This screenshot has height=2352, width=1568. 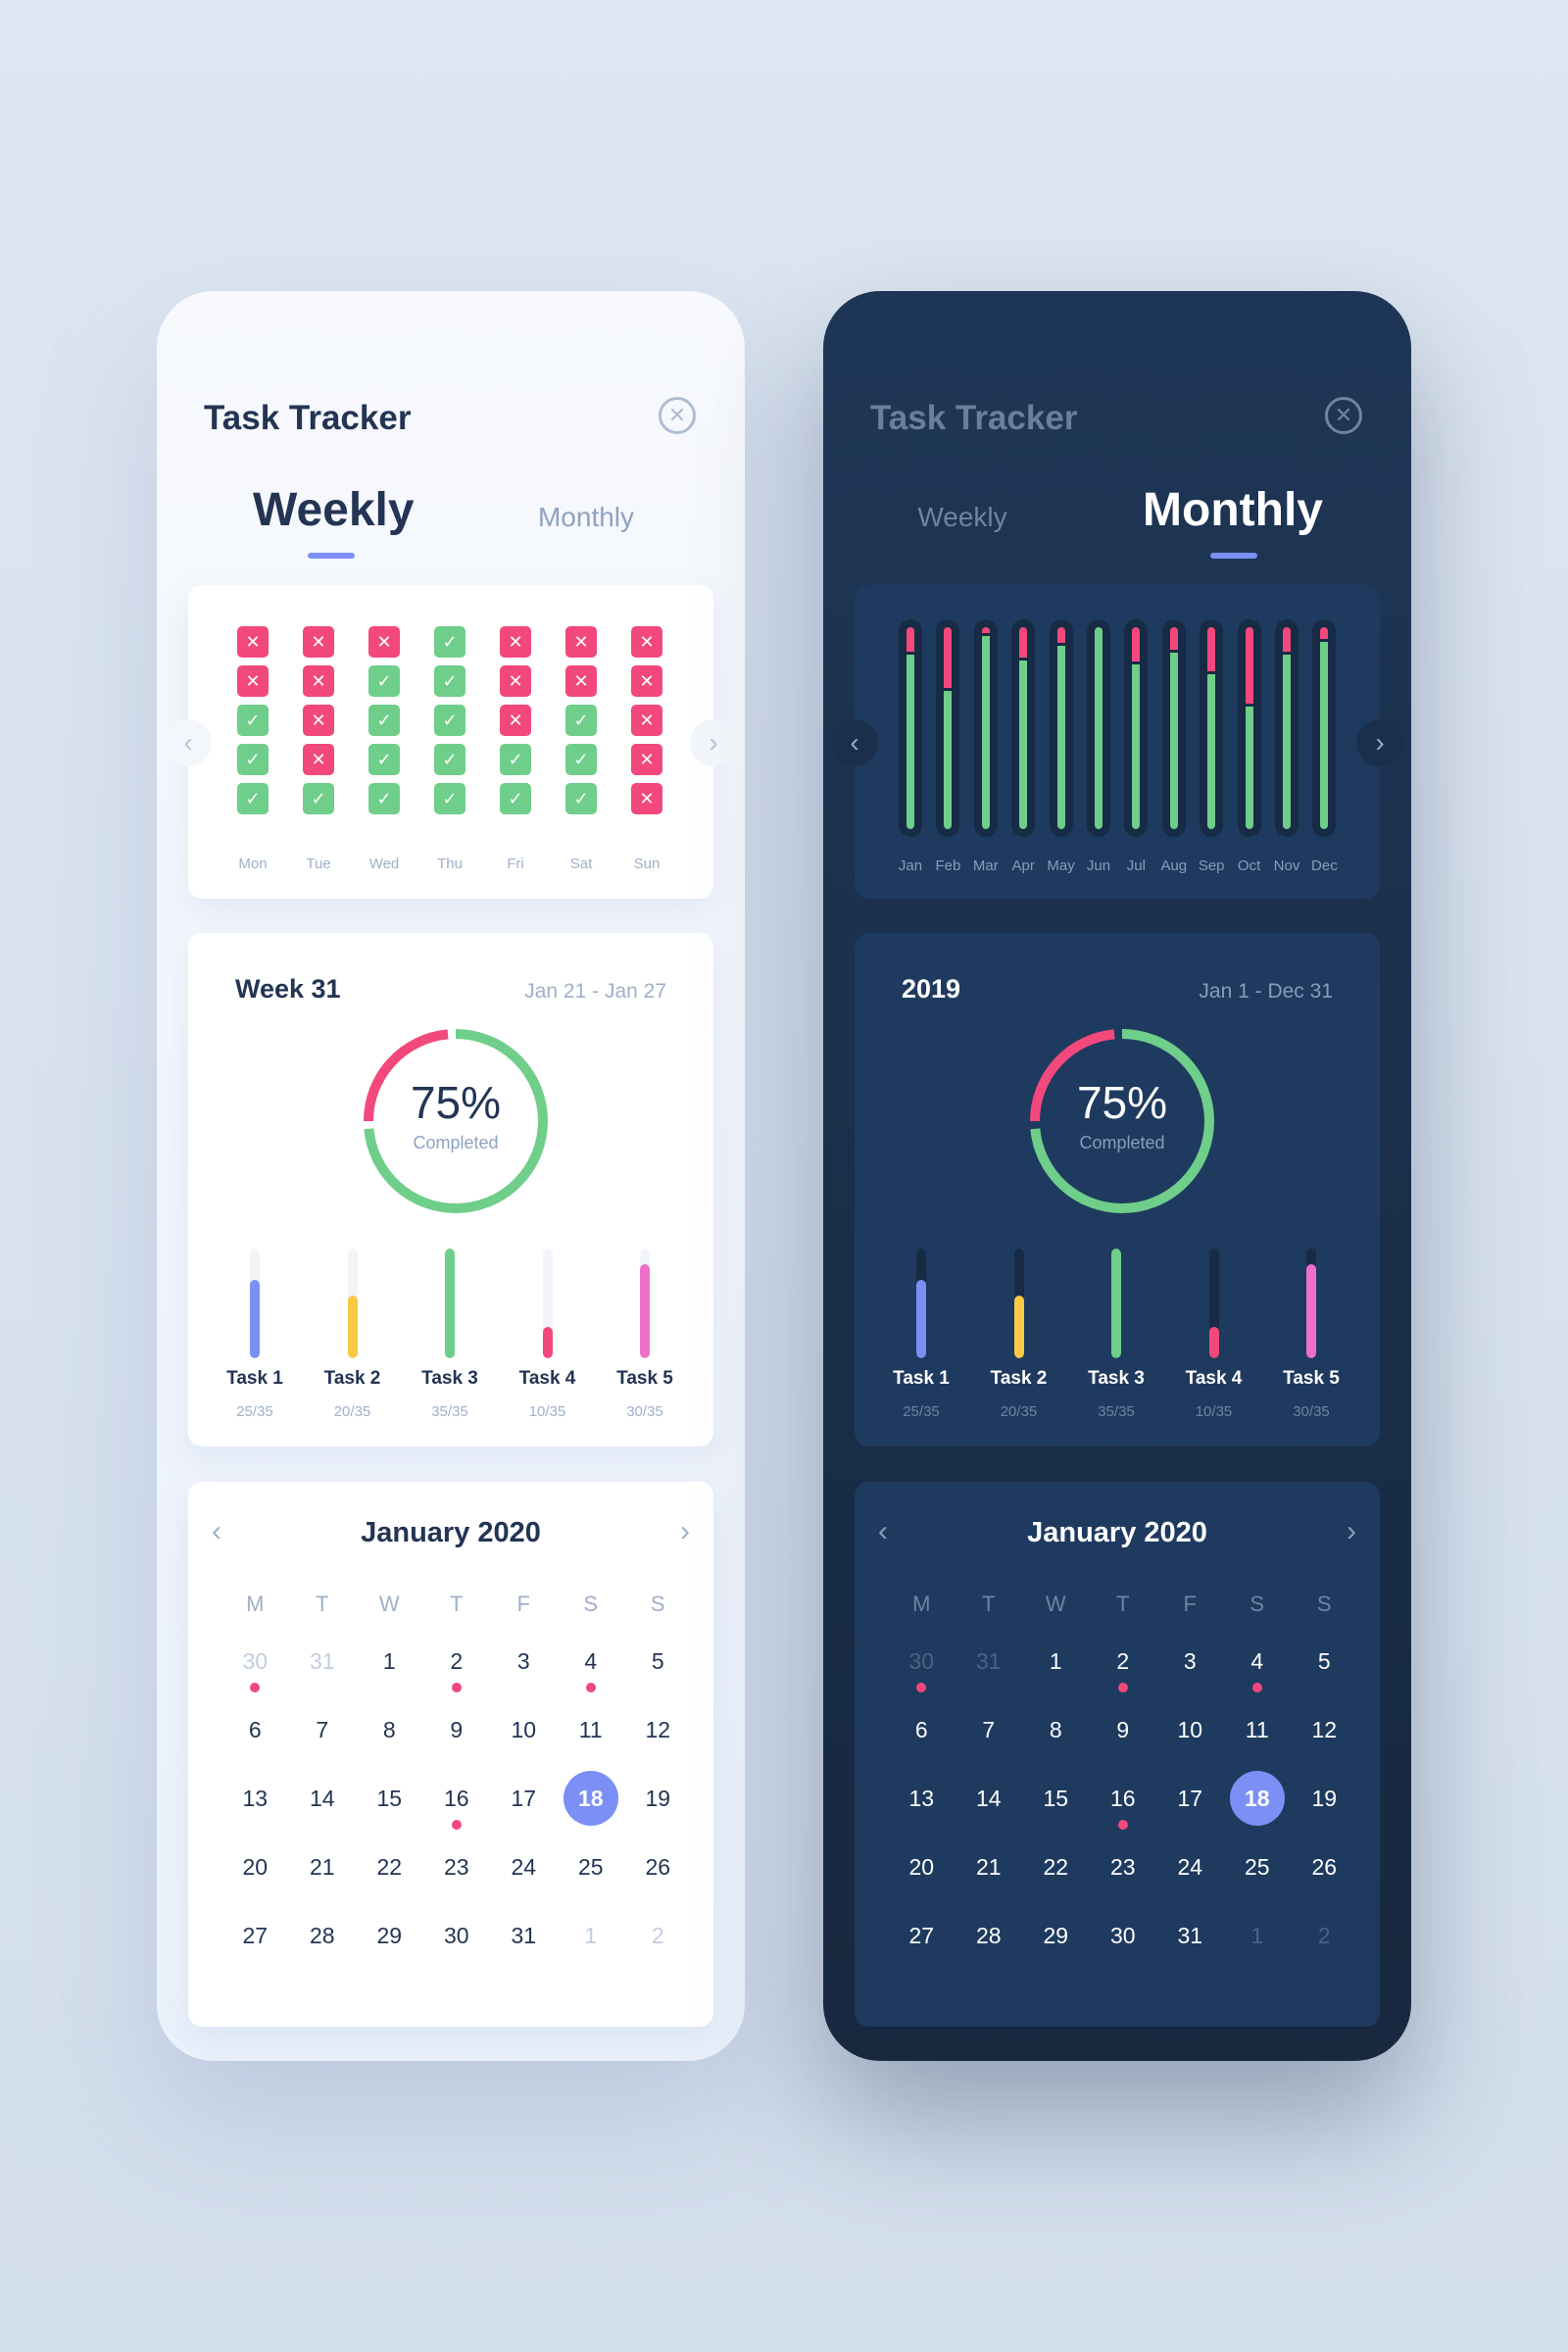 I want to click on task-progress-bar, so click(x=1018, y=1303).